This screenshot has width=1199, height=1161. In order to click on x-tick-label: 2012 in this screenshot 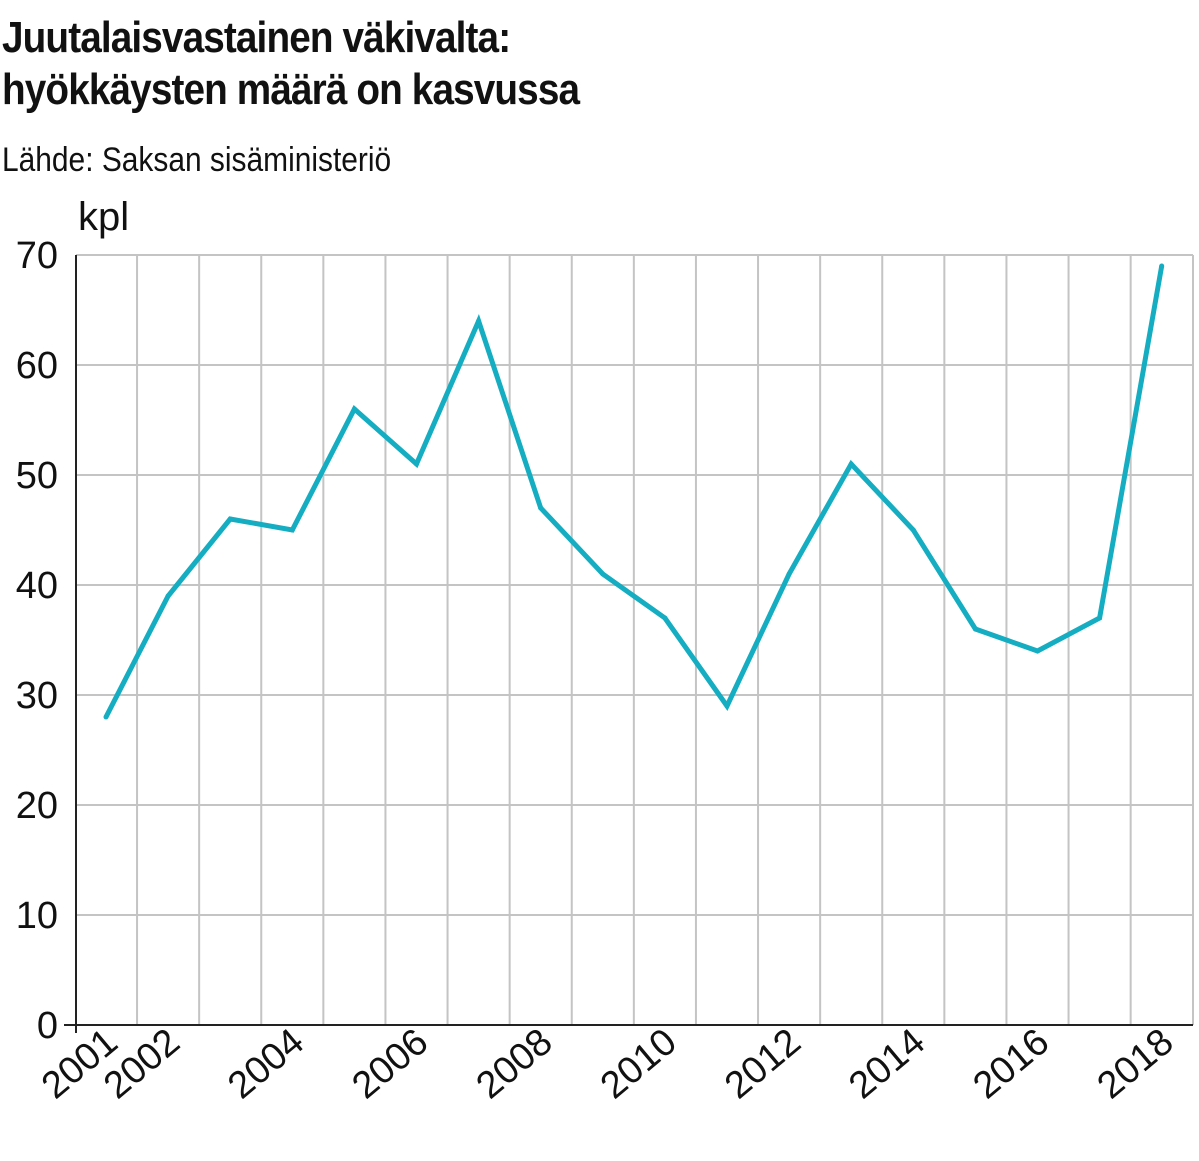, I will do `click(763, 1064)`.